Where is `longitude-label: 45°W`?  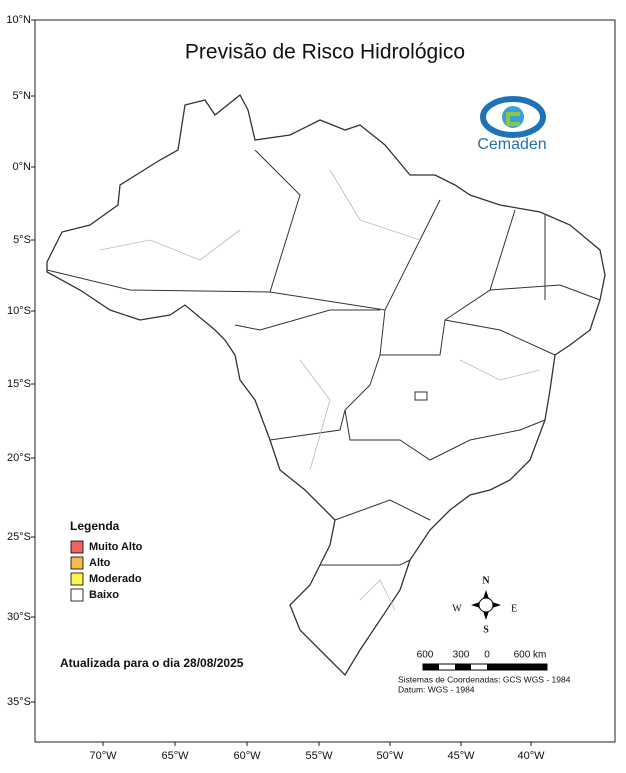 longitude-label: 45°W is located at coordinates (461, 756).